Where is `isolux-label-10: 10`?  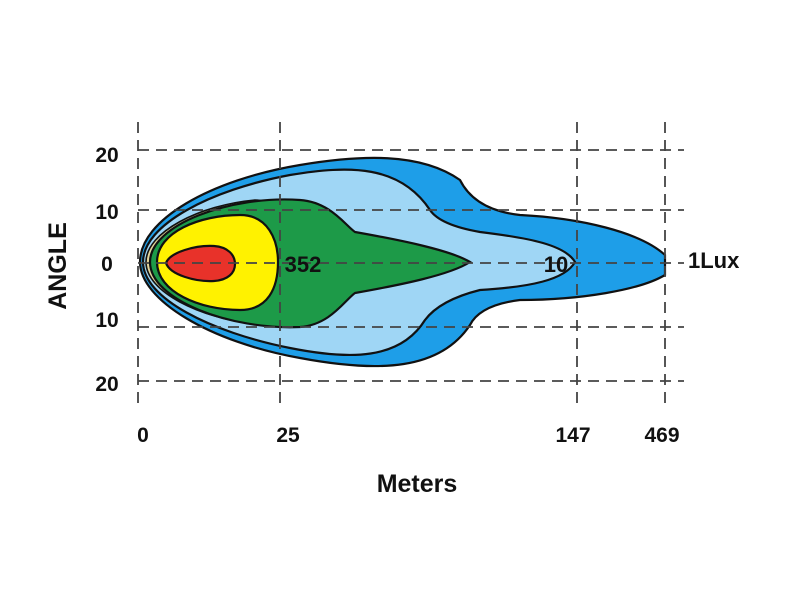
isolux-label-10: 10 is located at coordinates (556, 264).